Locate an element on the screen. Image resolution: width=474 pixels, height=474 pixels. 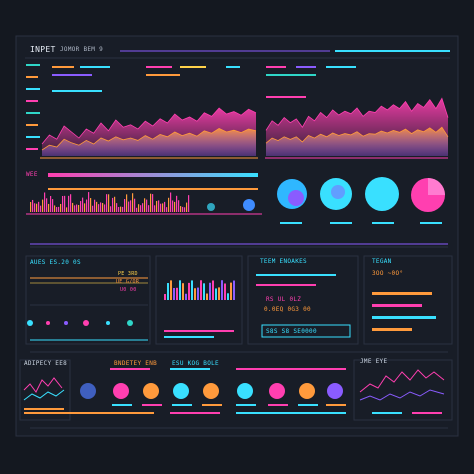
page-subtitle: JOMOR BEM 9 is located at coordinates (82, 49).